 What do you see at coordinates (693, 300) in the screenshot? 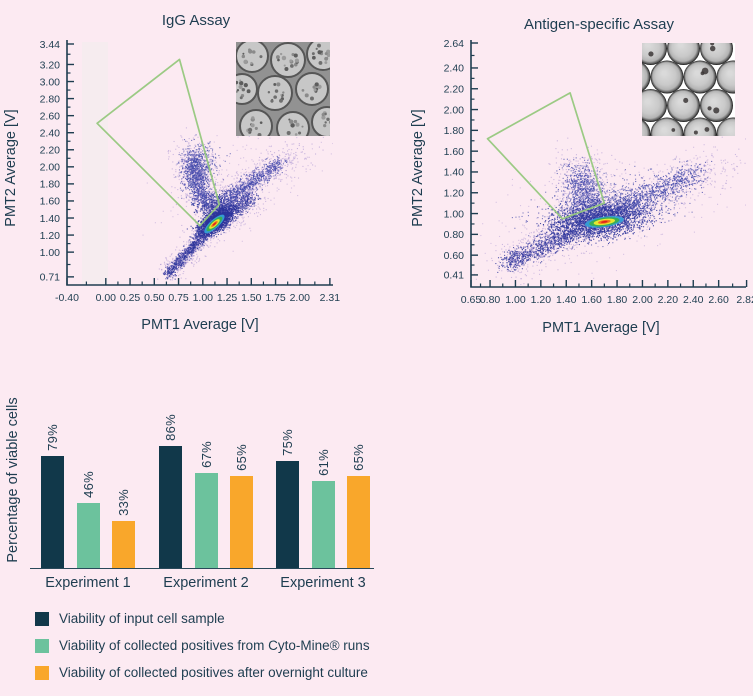
I see `x-tick-label: 2.40` at bounding box center [693, 300].